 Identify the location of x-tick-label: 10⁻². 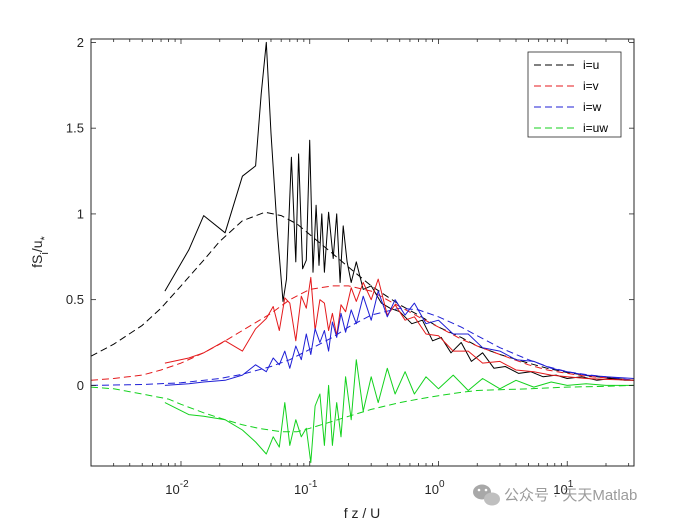
(177, 488).